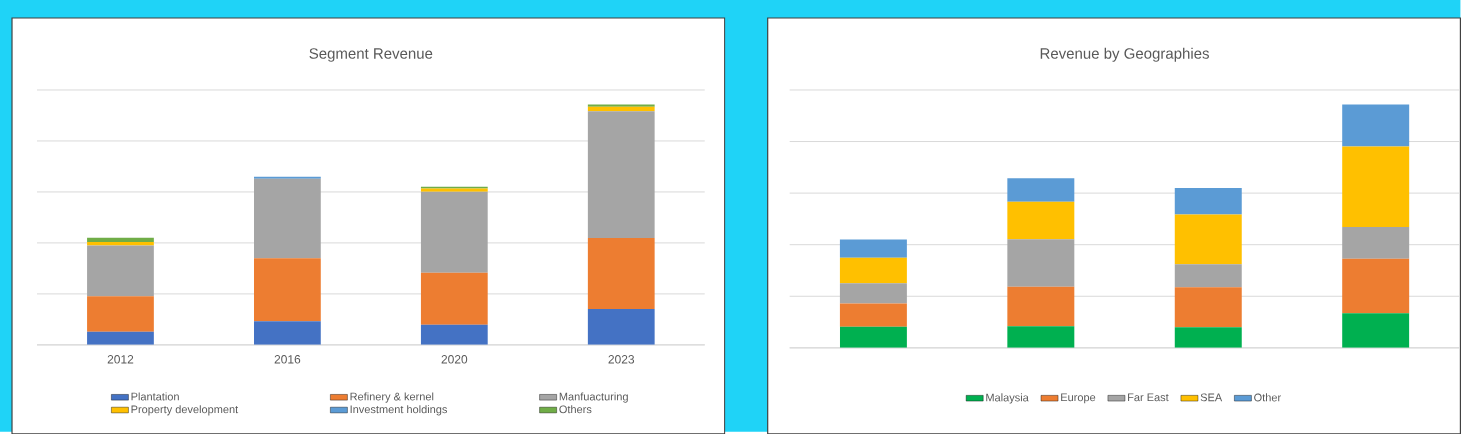 The width and height of the screenshot is (1461, 434). Describe the element at coordinates (454, 359) in the screenshot. I see `x-tick-label: 2020` at that location.